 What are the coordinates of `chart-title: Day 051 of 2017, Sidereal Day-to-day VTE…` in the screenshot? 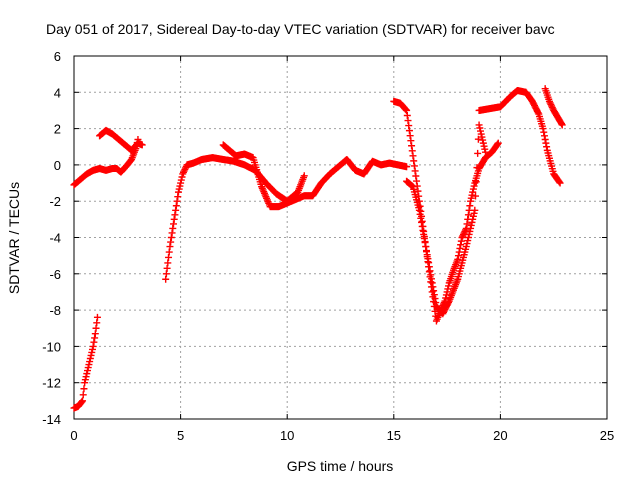 It's located at (300, 29).